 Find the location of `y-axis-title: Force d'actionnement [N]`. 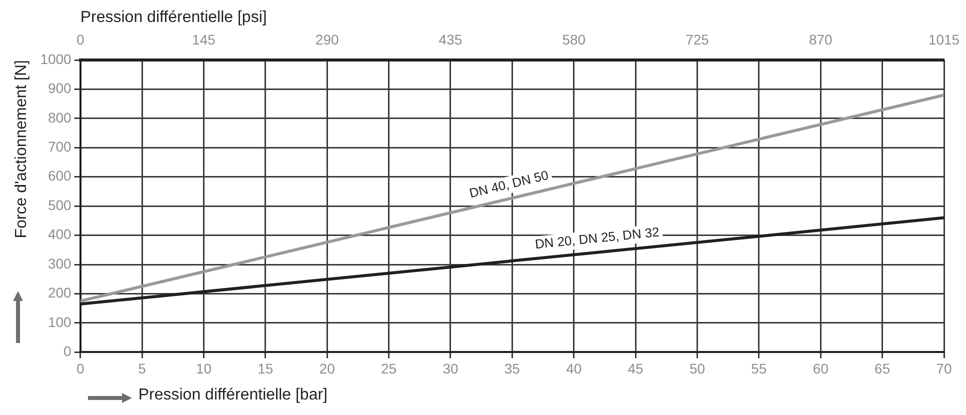

y-axis-title: Force d'actionnement [N] is located at coordinates (21, 149).